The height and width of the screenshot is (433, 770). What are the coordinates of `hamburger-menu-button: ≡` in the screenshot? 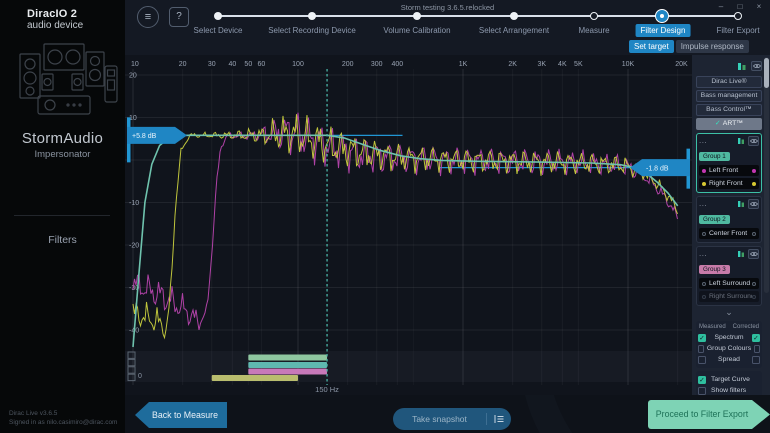 It's located at (148, 17).